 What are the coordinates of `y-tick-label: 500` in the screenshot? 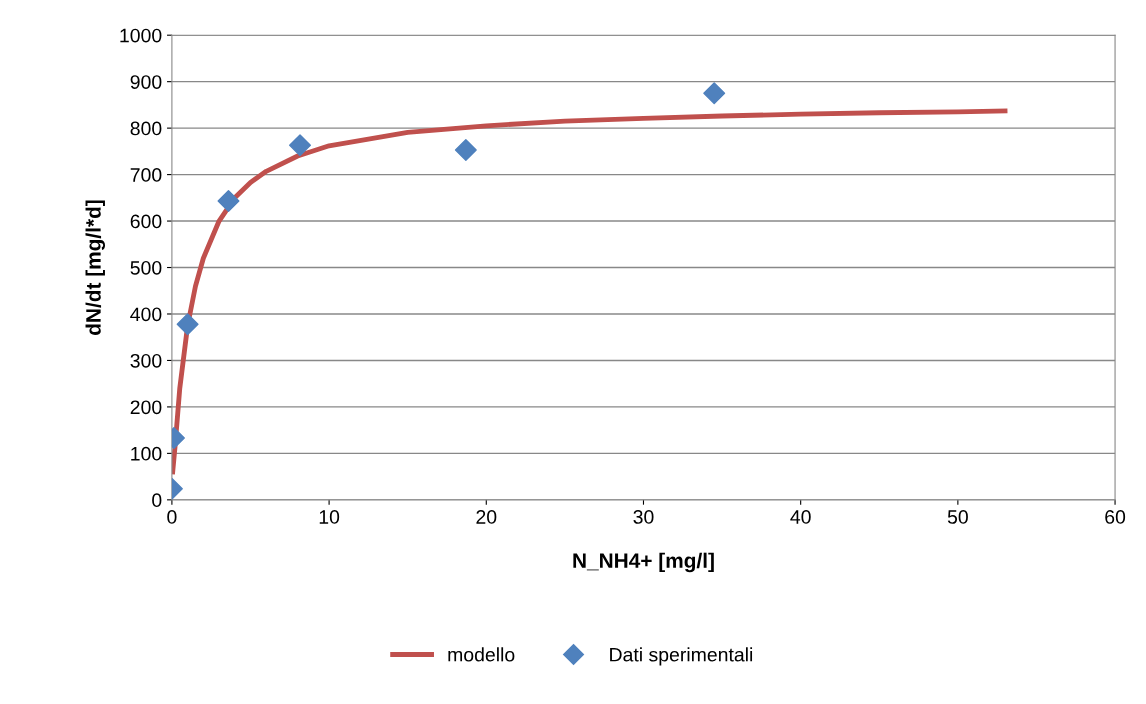 It's located at (146, 267).